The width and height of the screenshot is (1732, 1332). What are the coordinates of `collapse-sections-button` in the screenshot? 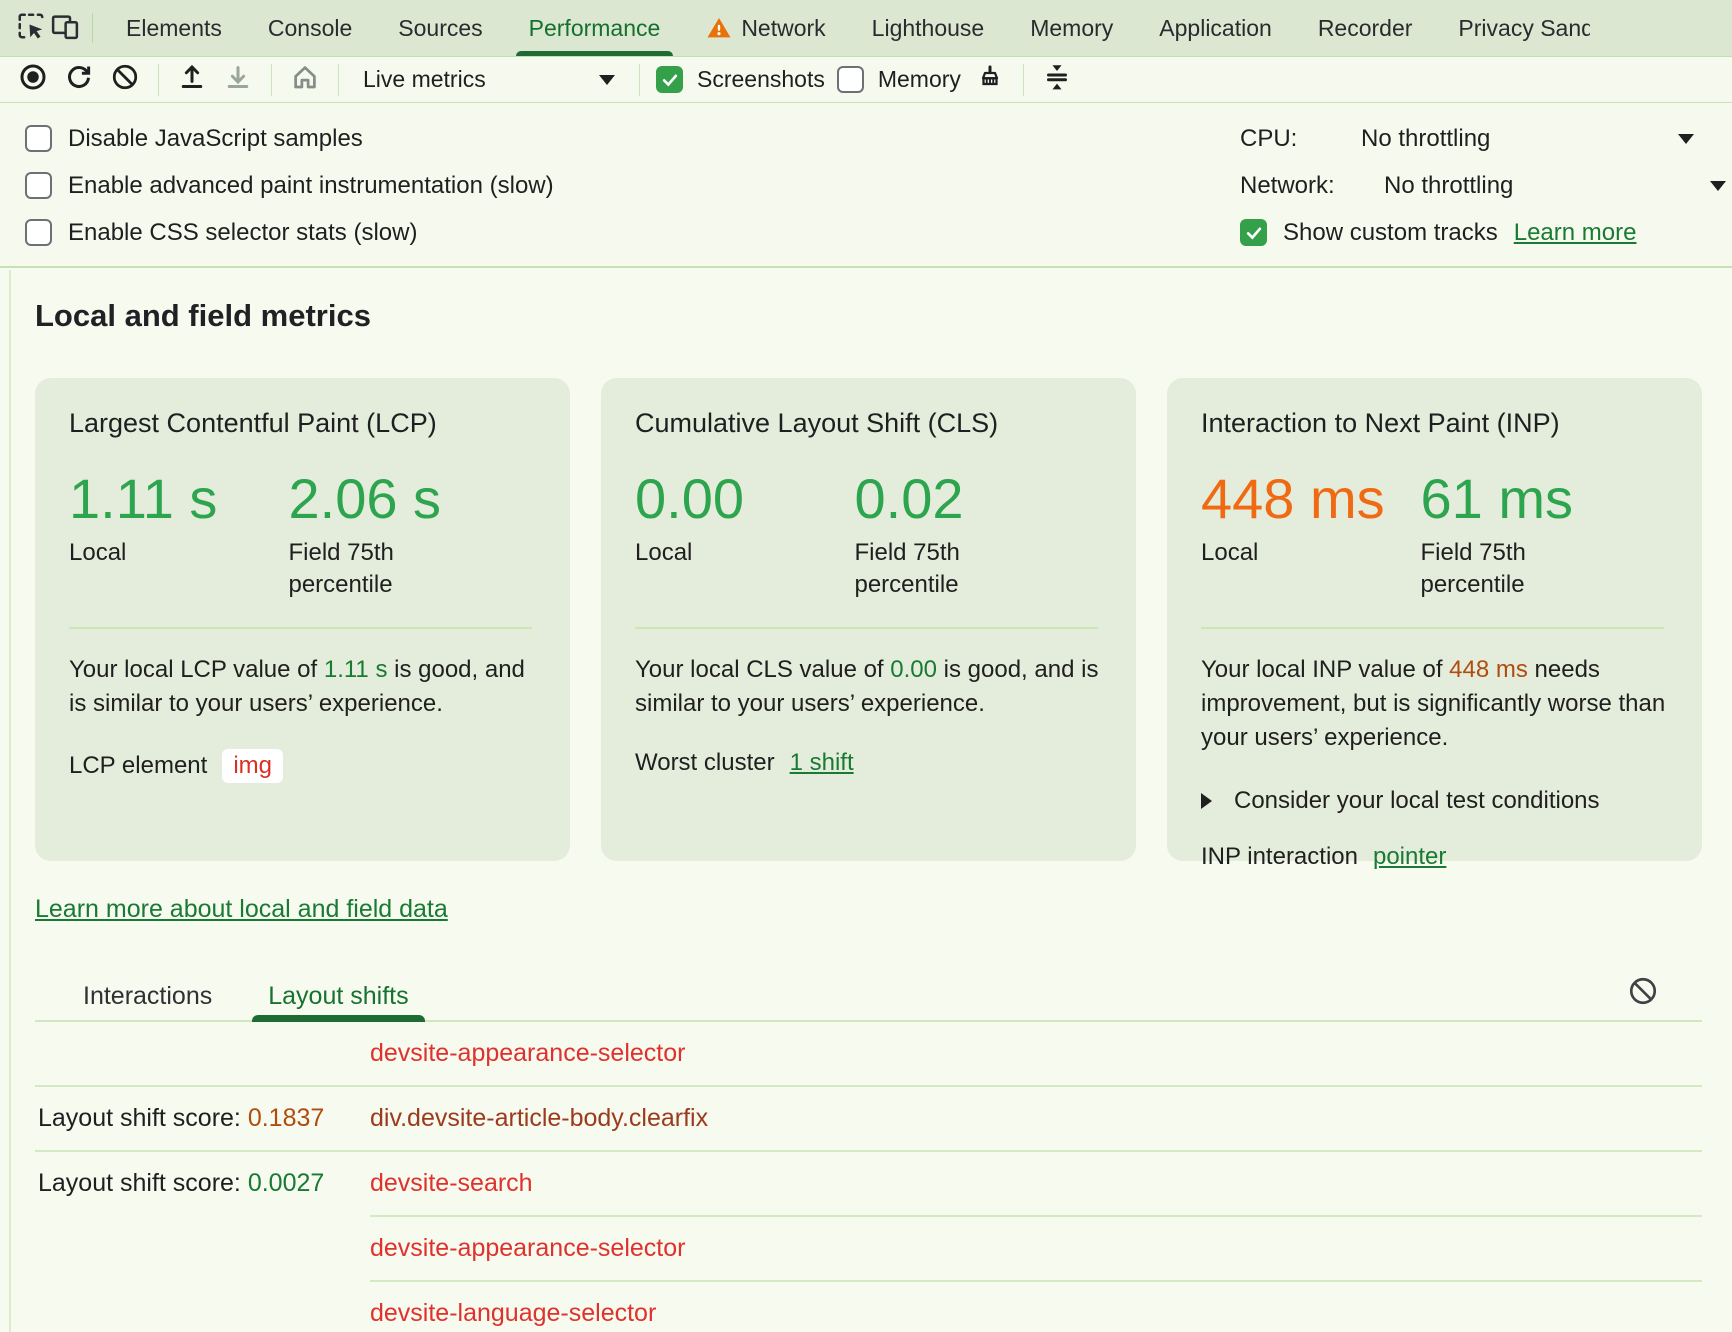 It's located at (1057, 80).